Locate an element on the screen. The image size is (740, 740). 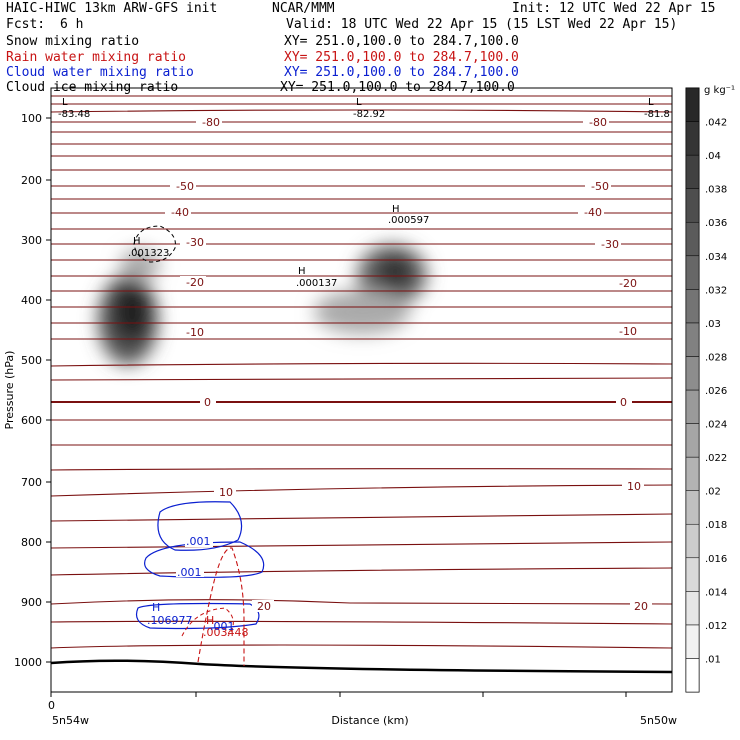
high-value: .001323 is located at coordinates (148, 253).